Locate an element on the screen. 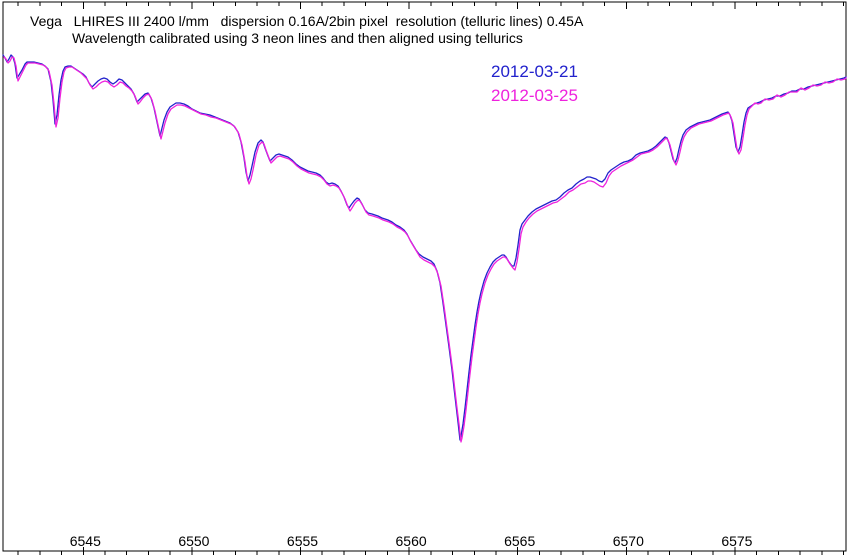 This screenshot has height=555, width=848. x-tick-label: 6570 is located at coordinates (628, 541).